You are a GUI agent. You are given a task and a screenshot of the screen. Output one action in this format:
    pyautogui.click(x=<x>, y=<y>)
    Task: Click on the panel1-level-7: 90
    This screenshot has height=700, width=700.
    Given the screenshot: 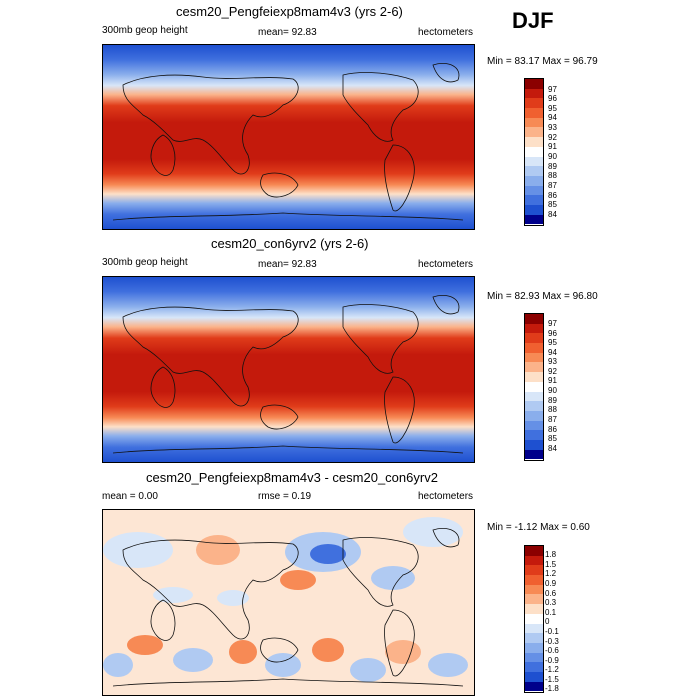 What is the action you would take?
    pyautogui.click(x=552, y=156)
    